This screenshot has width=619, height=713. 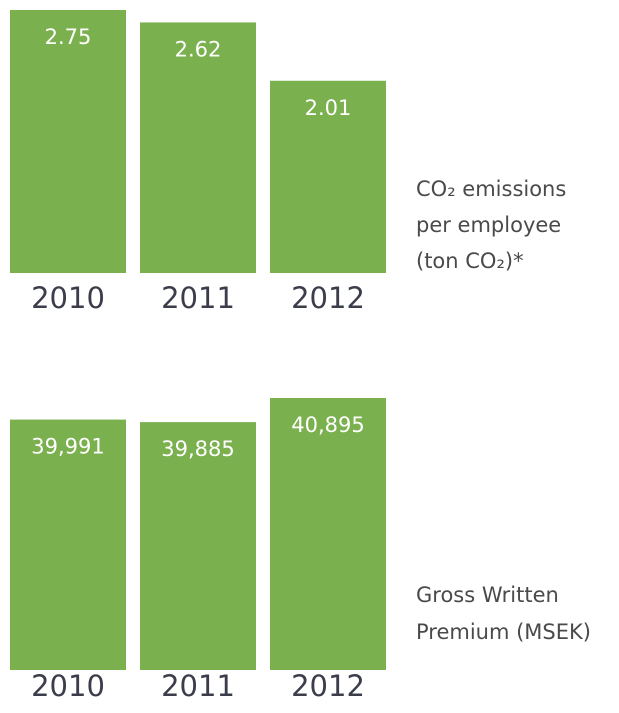 What do you see at coordinates (470, 261) in the screenshot?
I see `chart-label: (ton CO₂)*` at bounding box center [470, 261].